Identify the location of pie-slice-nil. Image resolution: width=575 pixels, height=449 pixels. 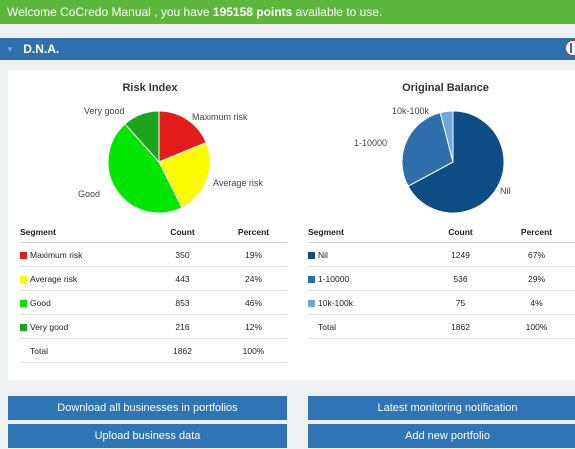
(456, 162).